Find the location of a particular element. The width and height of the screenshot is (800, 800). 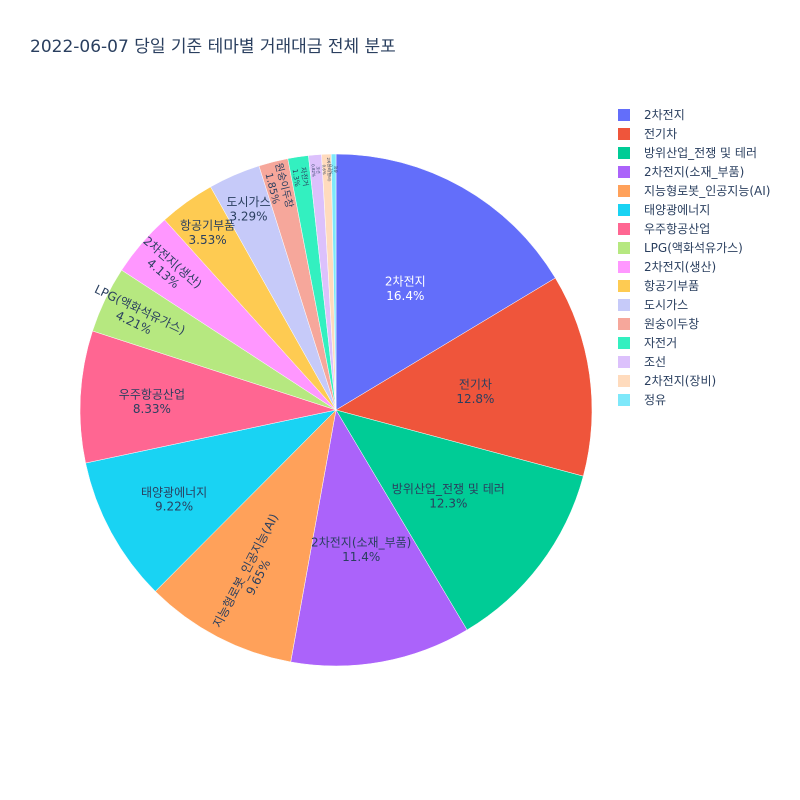

legend-label: 2차전지(소재_부품) is located at coordinates (694, 172).